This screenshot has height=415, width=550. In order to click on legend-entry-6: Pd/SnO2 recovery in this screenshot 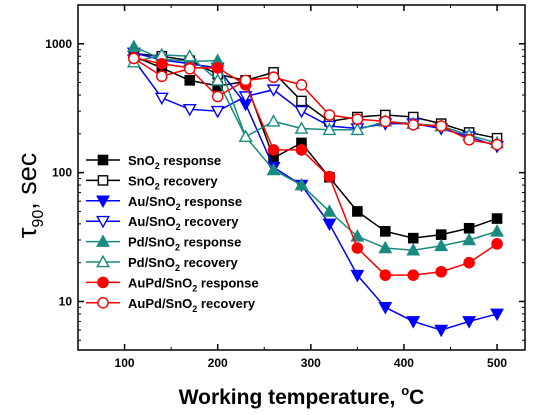, I will do `click(162, 263)`.